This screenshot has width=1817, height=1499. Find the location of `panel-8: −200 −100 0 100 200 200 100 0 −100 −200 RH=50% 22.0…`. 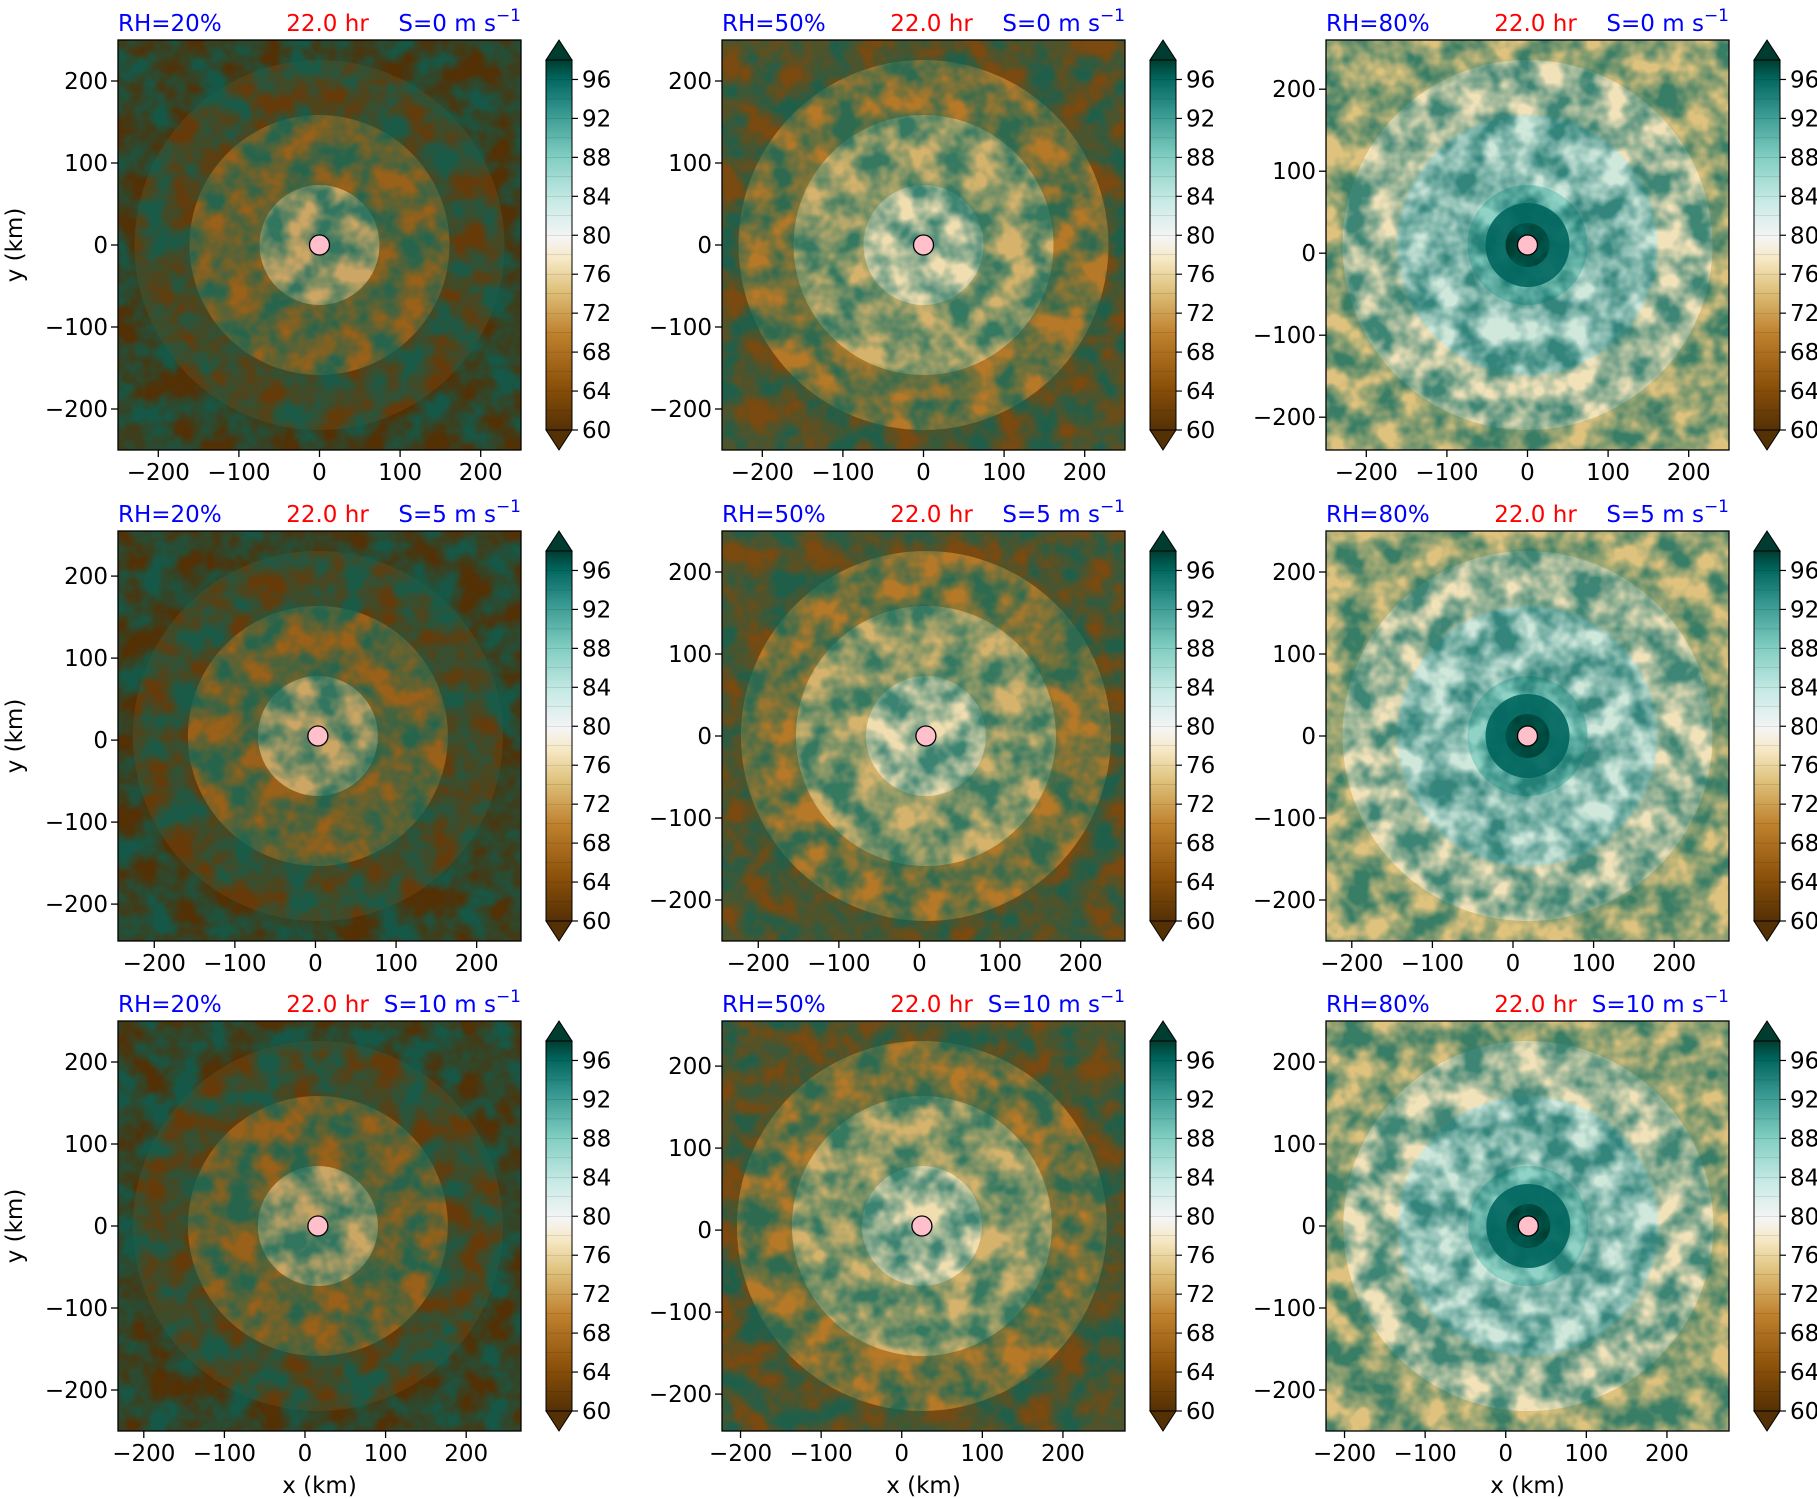

panel-8: −200 −100 0 100 200 200 100 0 −100 −200 RH=50% 22.0… is located at coordinates (932, 1243).